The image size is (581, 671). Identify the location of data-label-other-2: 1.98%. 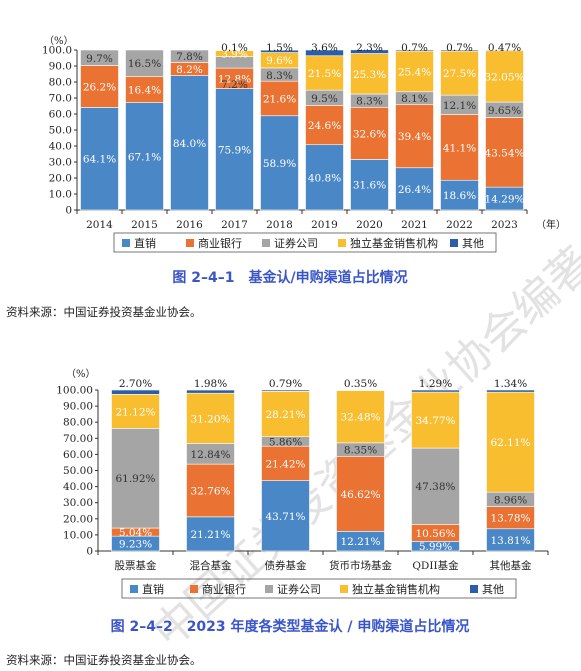
(210, 384).